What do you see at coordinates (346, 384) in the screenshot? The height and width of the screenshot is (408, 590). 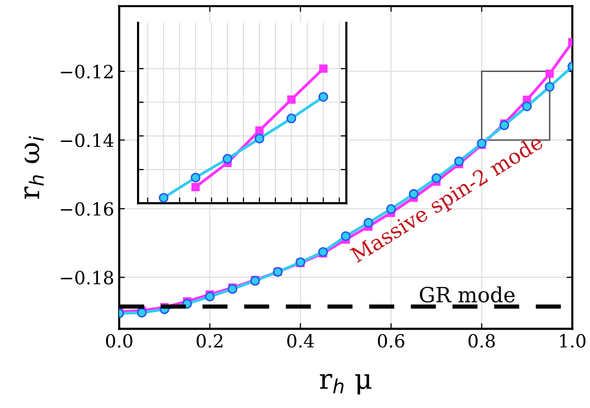 I see `x-axis-title: r$_{h}$ μ` at bounding box center [346, 384].